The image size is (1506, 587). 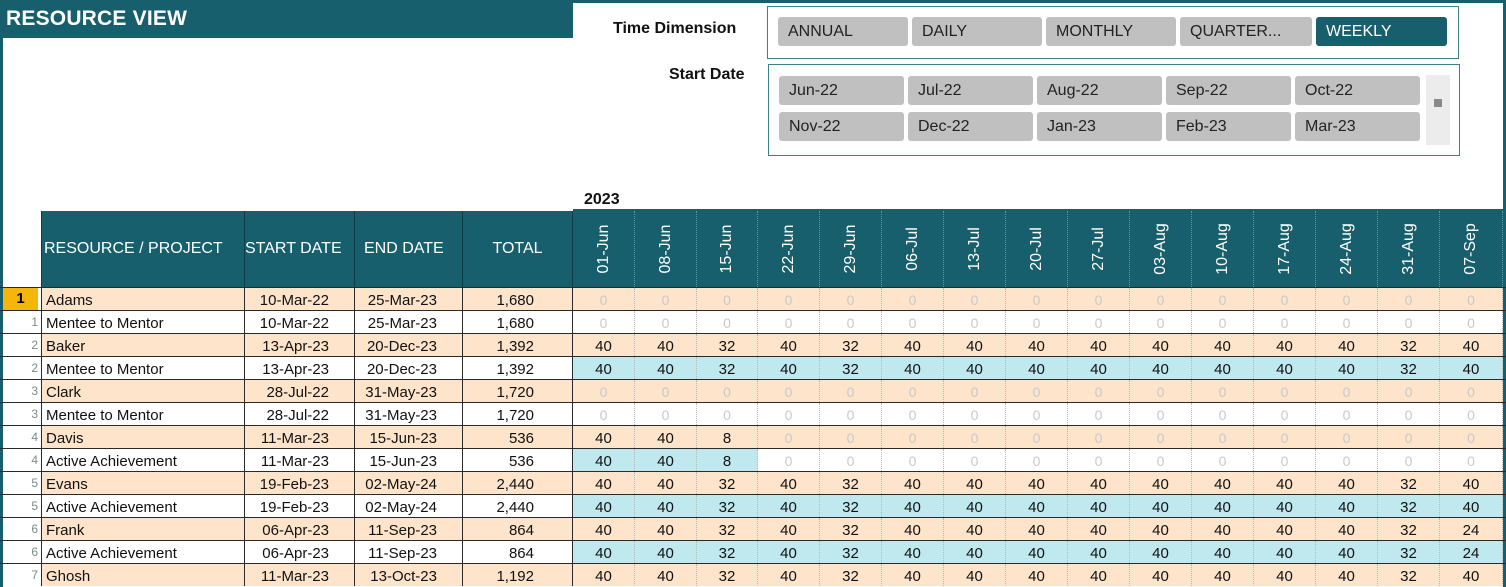 I want to click on row-number: 1, so click(x=34, y=322).